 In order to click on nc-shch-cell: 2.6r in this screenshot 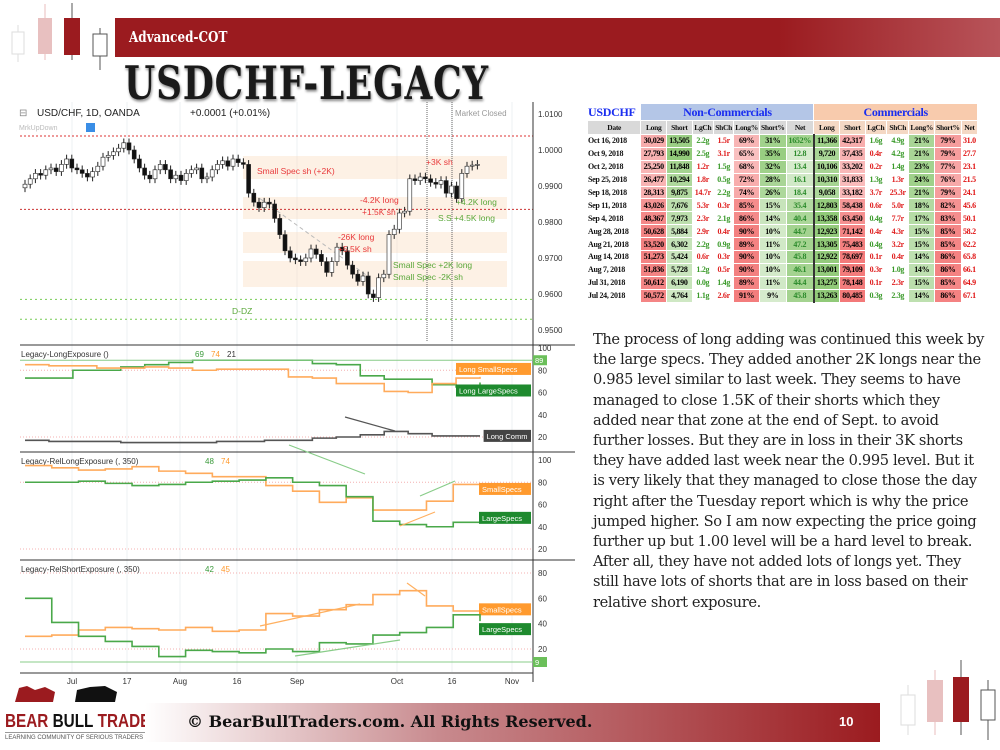, I will do `click(724, 295)`.